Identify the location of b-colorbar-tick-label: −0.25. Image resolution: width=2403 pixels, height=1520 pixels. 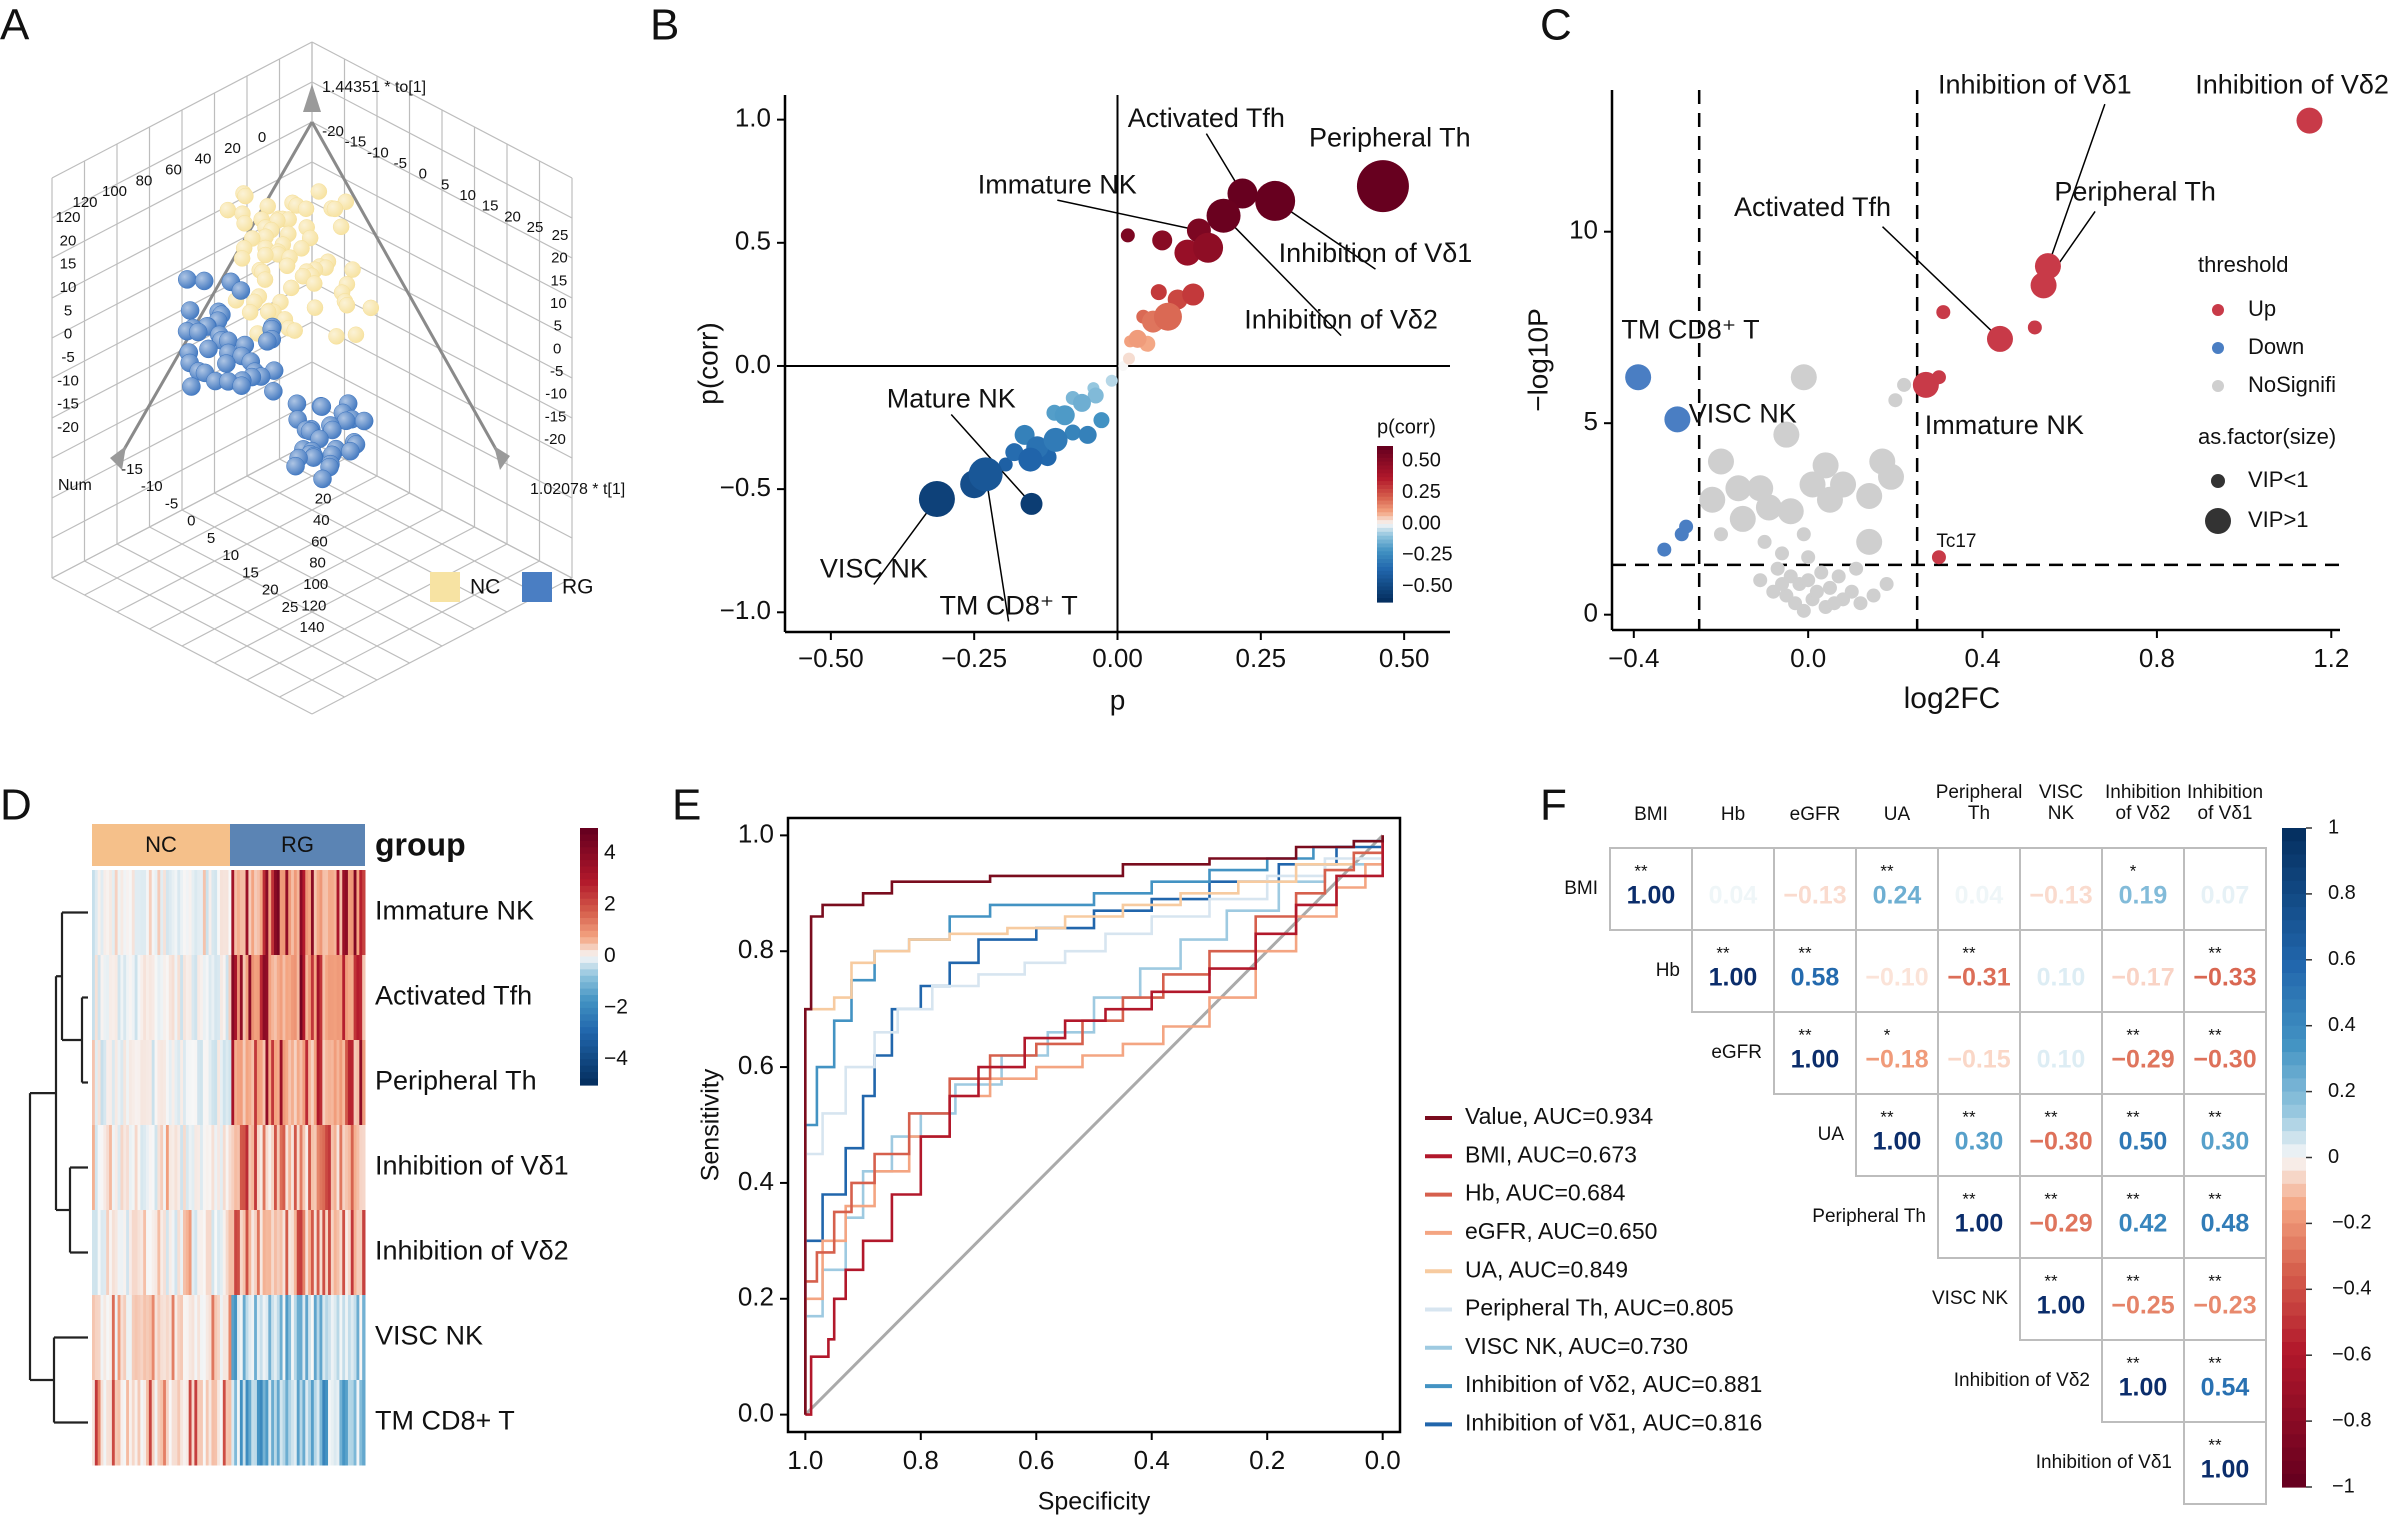
(1427, 555).